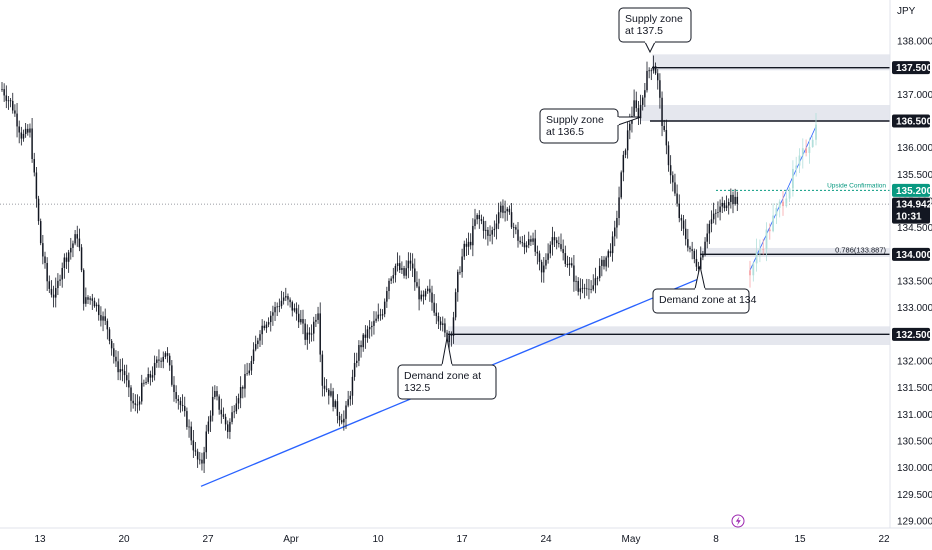 Image resolution: width=932 pixels, height=550 pixels. Describe the element at coordinates (914, 205) in the screenshot. I see `current-price-tag-text: 134.942` at that location.